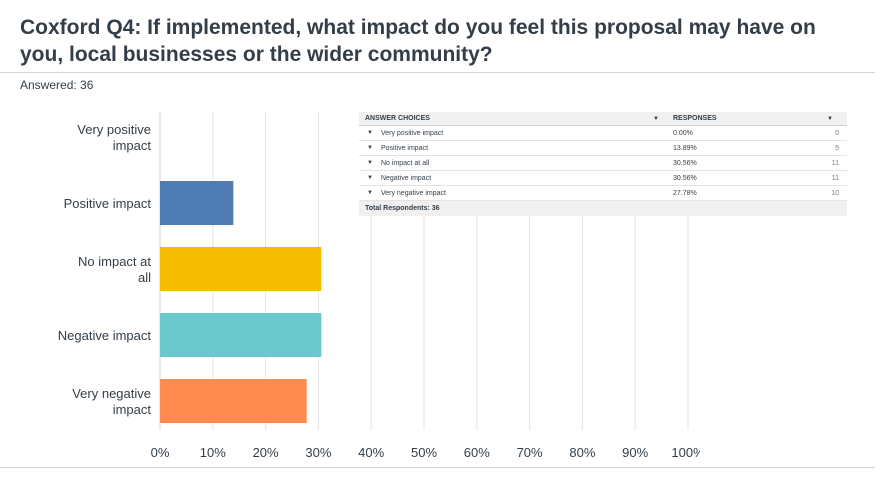  What do you see at coordinates (213, 452) in the screenshot?
I see `tick-label-1: 10%` at bounding box center [213, 452].